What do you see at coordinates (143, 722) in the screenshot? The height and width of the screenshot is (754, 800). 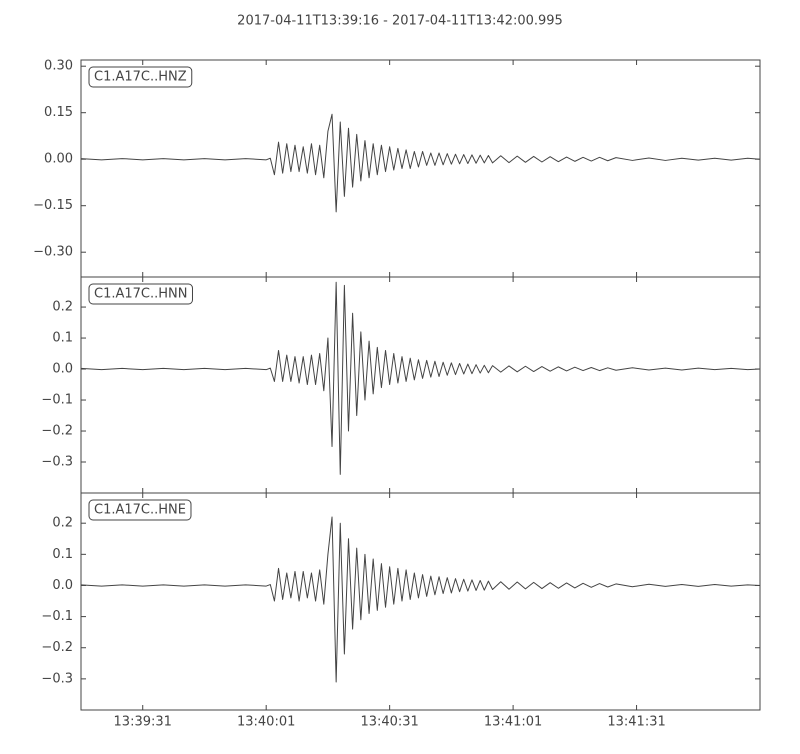 I see `x-tick-label: 13:39:31` at bounding box center [143, 722].